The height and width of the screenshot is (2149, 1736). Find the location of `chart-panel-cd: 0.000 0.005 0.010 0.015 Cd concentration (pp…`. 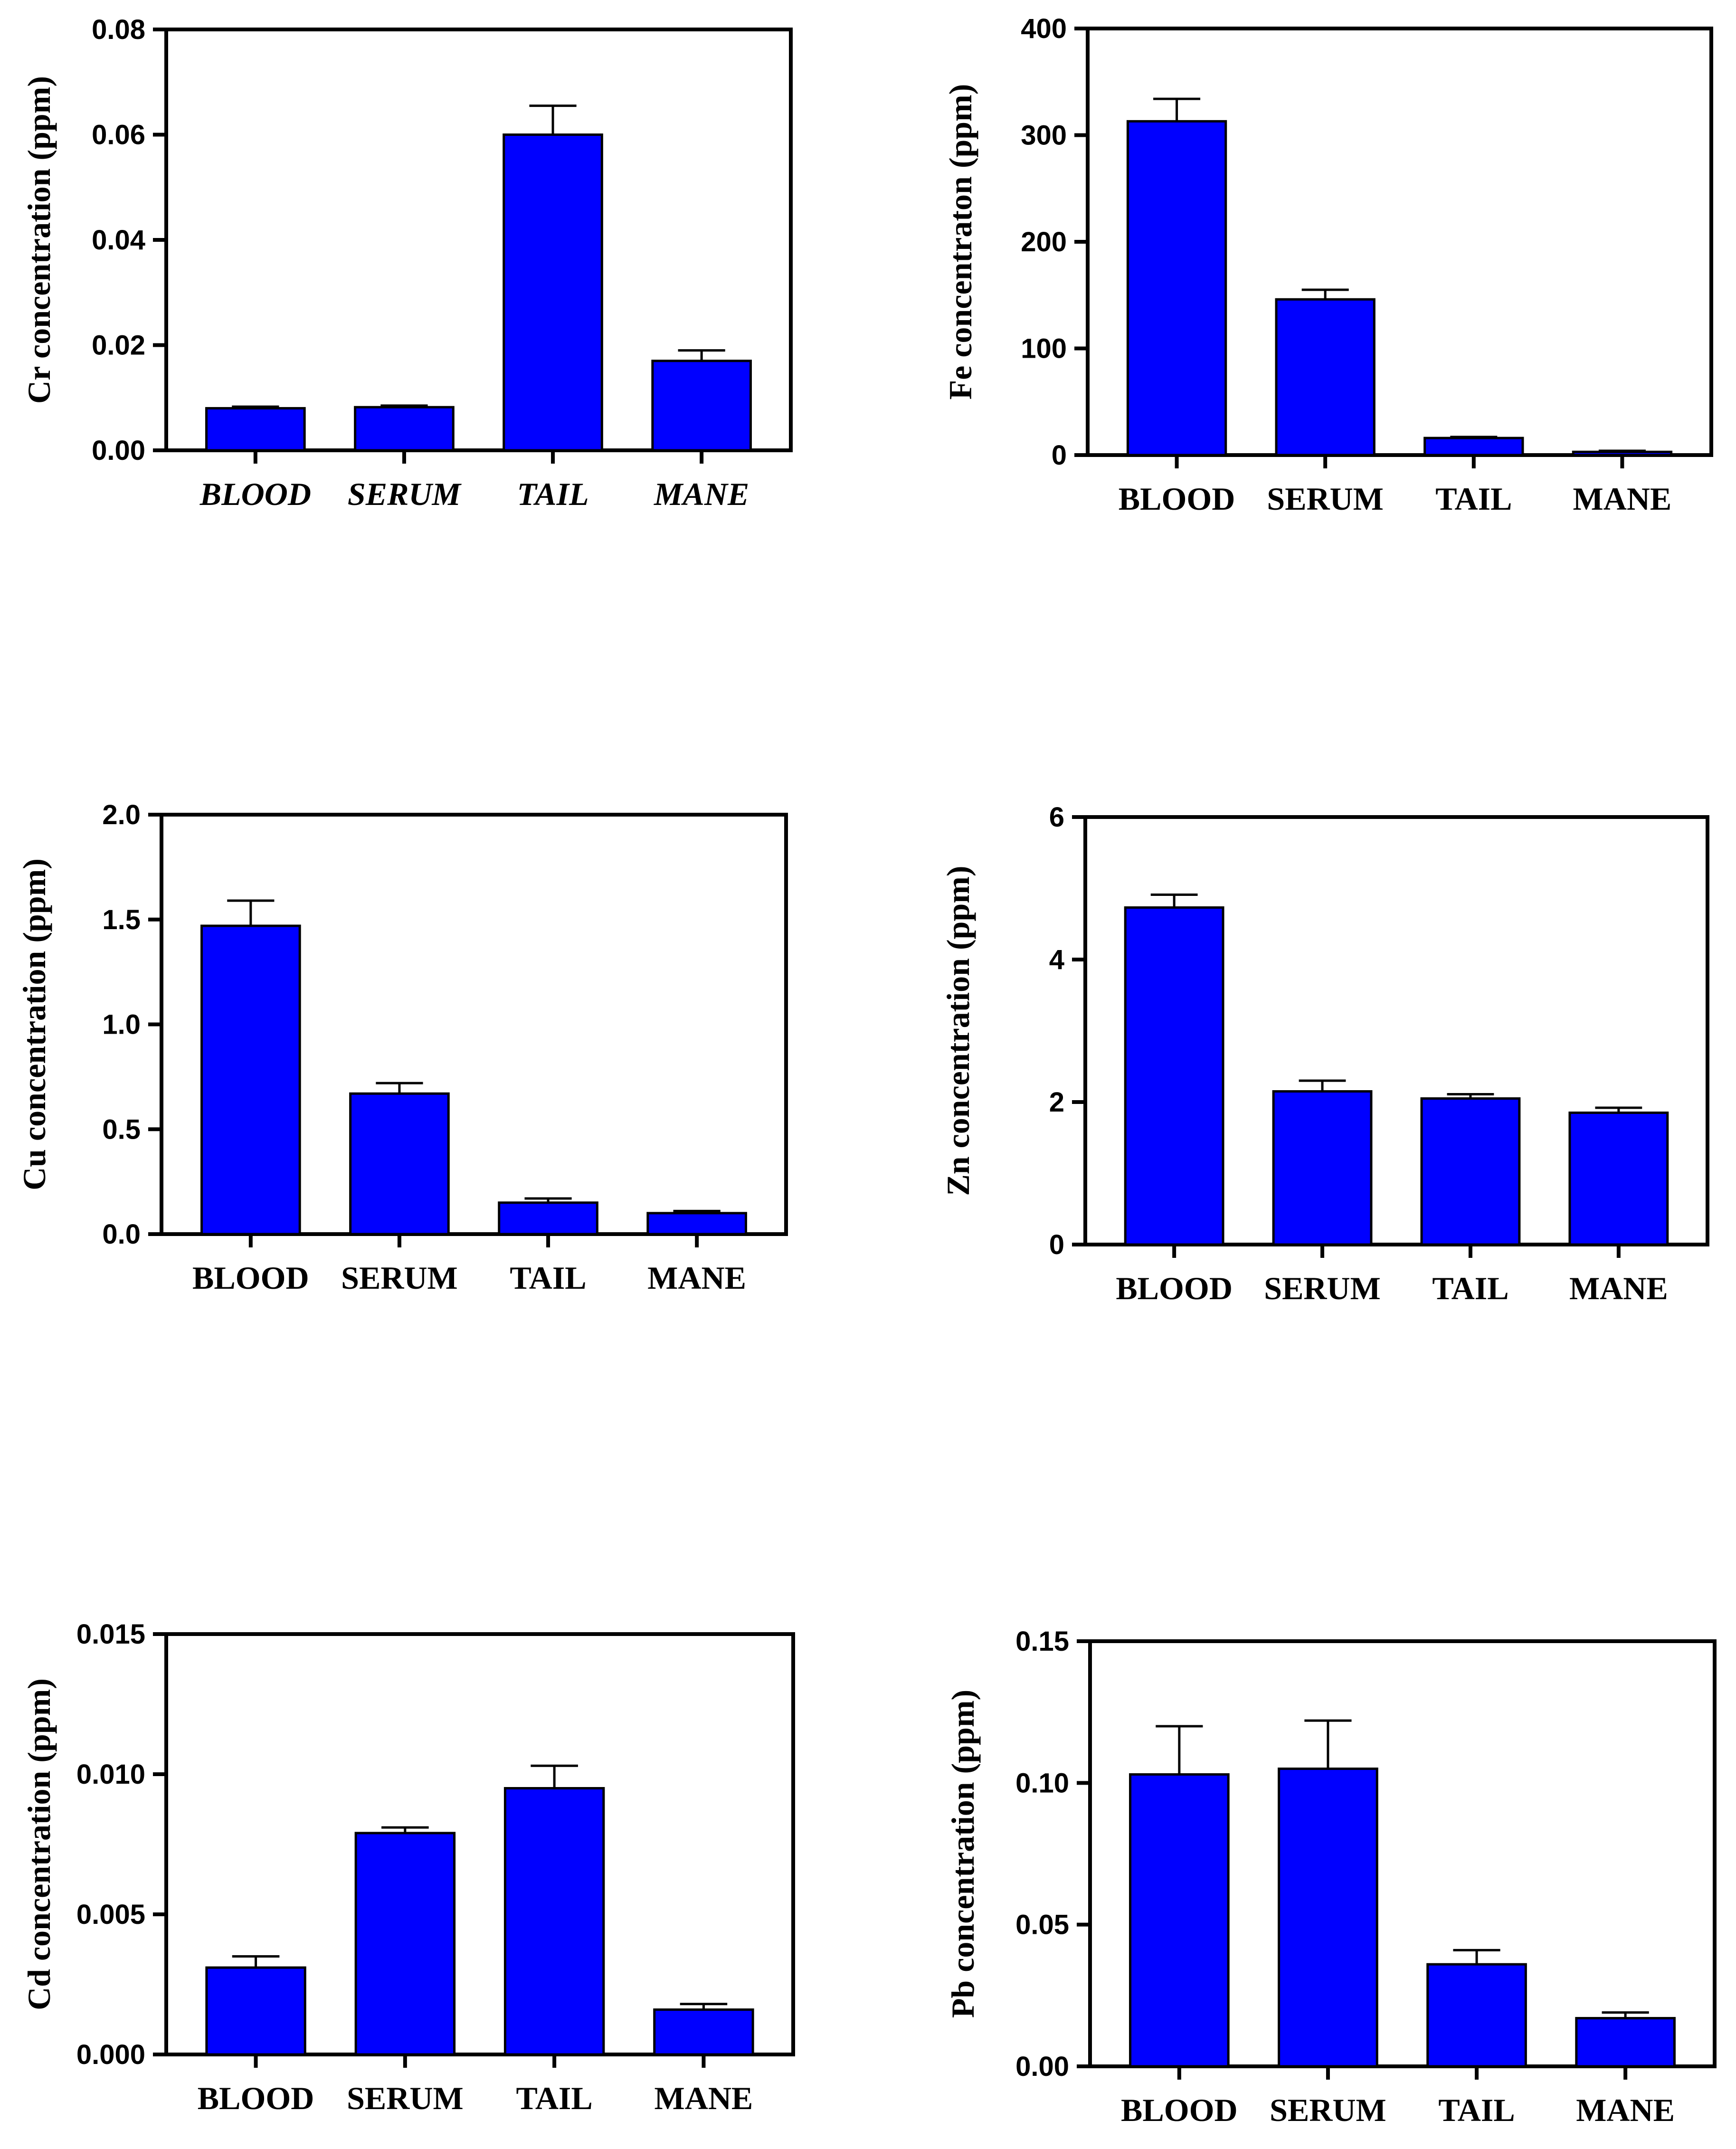

chart-panel-cd: 0.000 0.005 0.010 0.015 Cd concentration (pp… is located at coordinates (408, 1867).